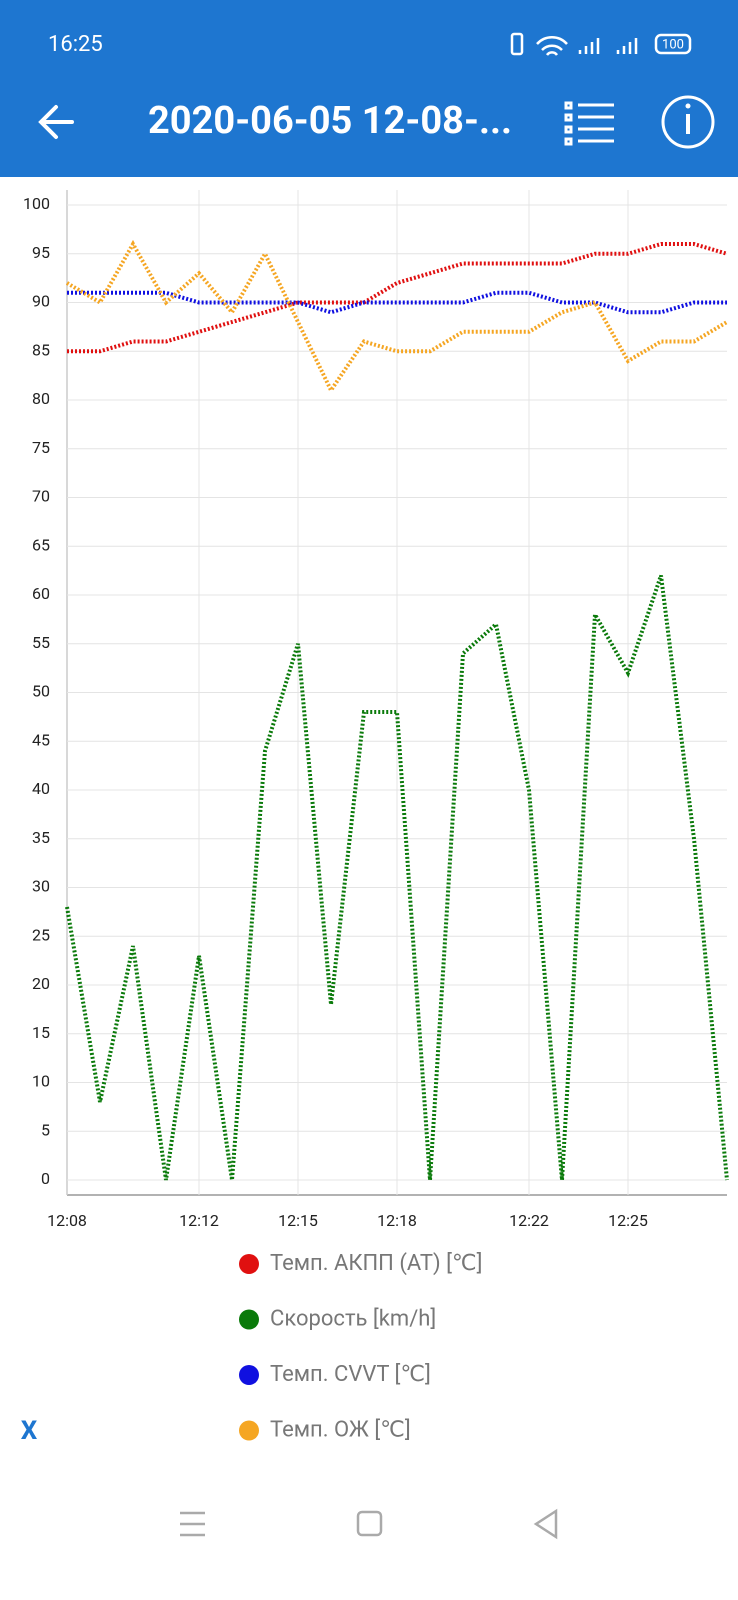  I want to click on info-button, so click(688, 122).